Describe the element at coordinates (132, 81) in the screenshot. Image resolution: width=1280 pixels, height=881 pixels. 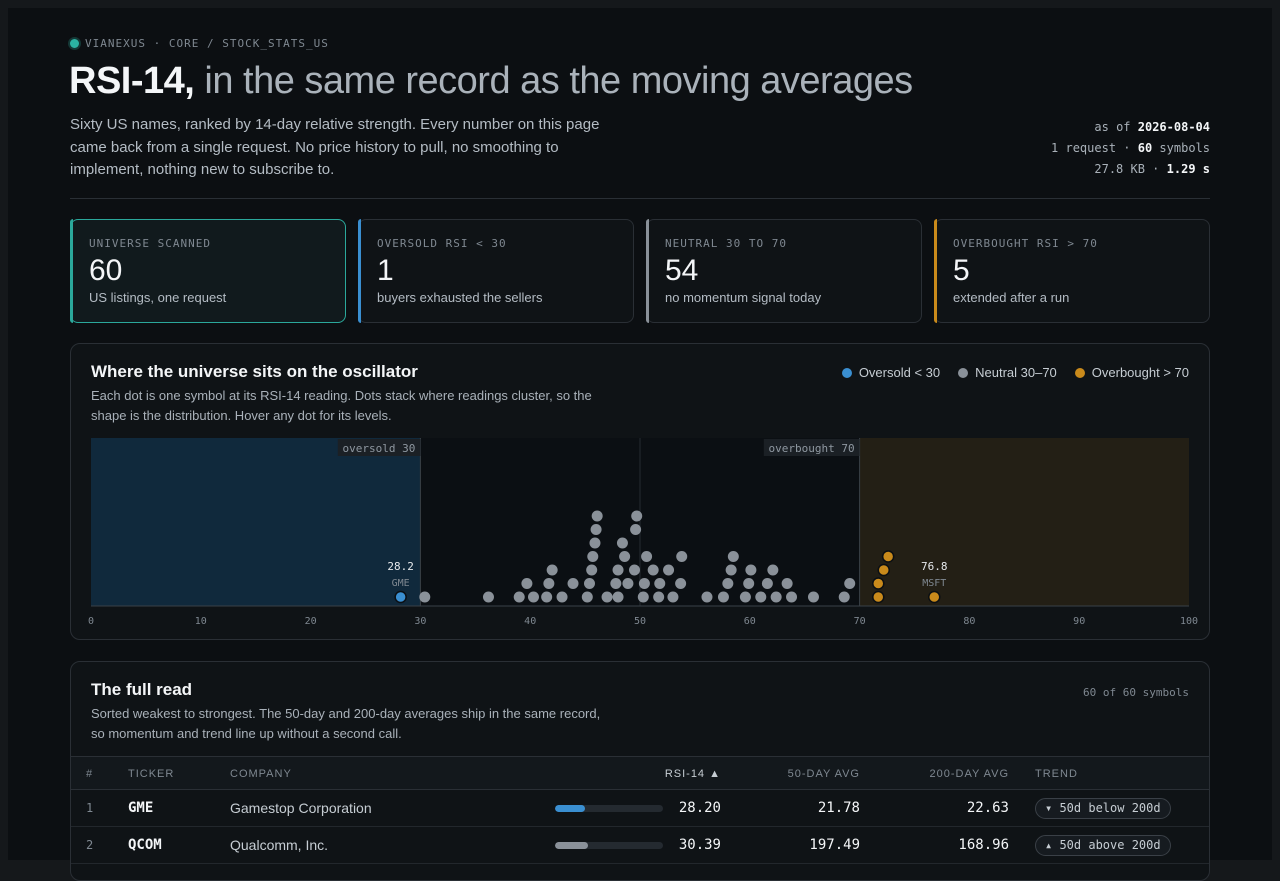
I see `page-title-strong: RSI-14,` at that location.